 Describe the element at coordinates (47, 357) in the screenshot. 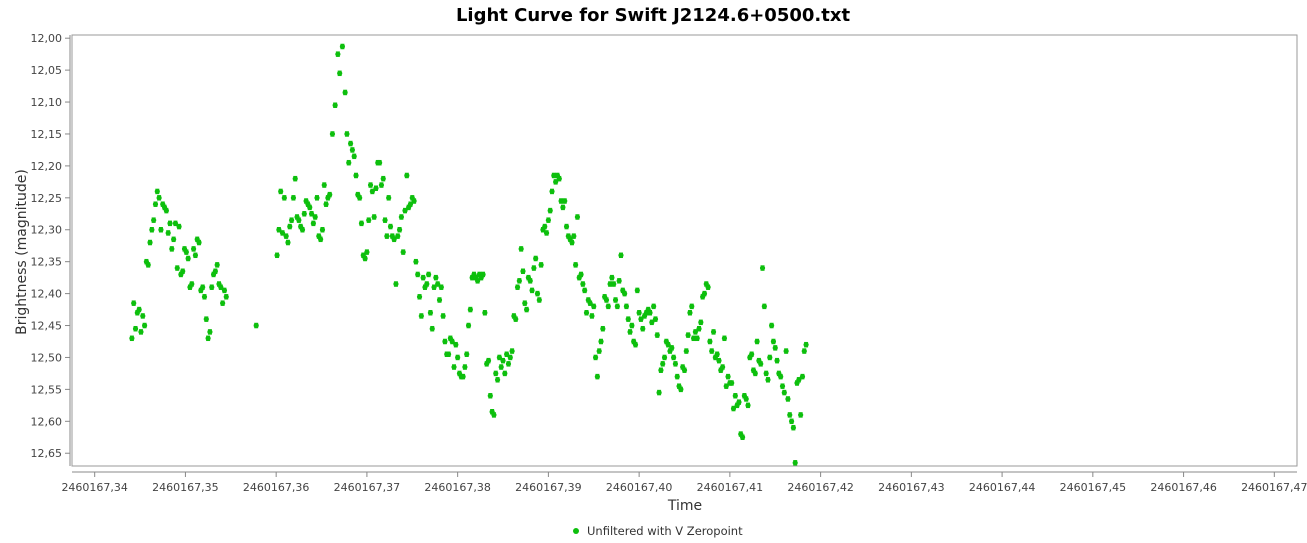

I see `y-tick-label: 12,50` at that location.